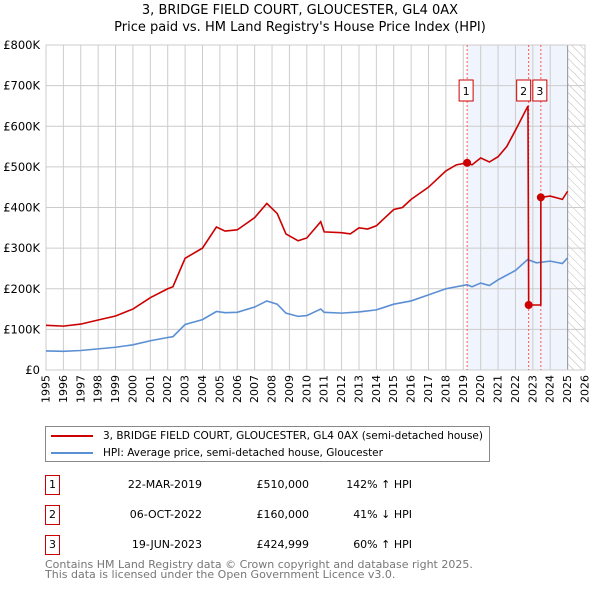  I want to click on sale-row-1: 1 22-MAR-2019 £510,000 142% ↑ HPI, so click(245, 485).